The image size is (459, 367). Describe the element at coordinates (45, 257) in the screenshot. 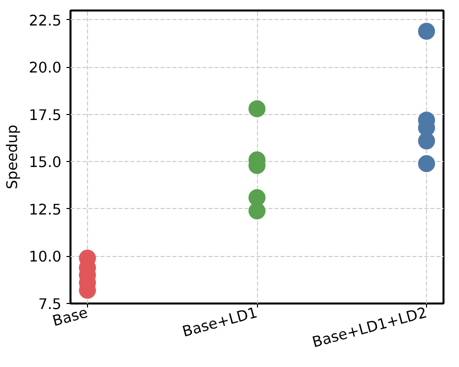

I see `y-tick-label: 10.0` at that location.